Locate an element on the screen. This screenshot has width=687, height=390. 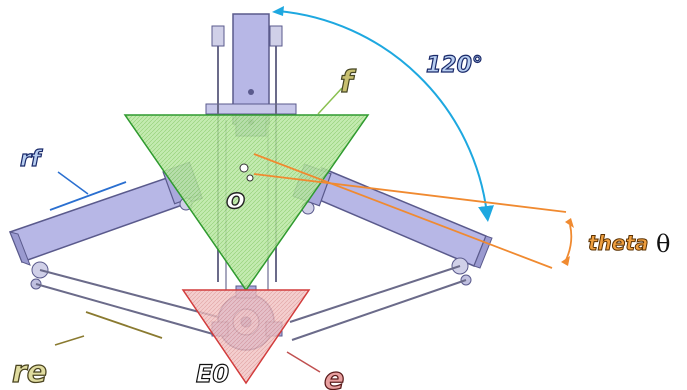
f-label: f is located at coordinates (348, 82).